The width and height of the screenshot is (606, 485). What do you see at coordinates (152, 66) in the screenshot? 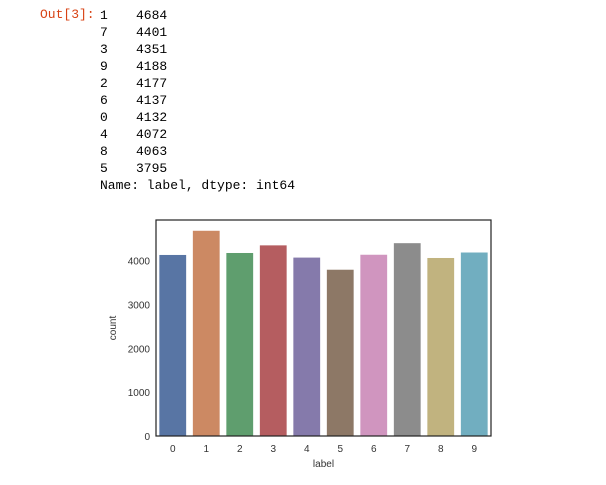
I see `series-value: 4188` at bounding box center [152, 66].